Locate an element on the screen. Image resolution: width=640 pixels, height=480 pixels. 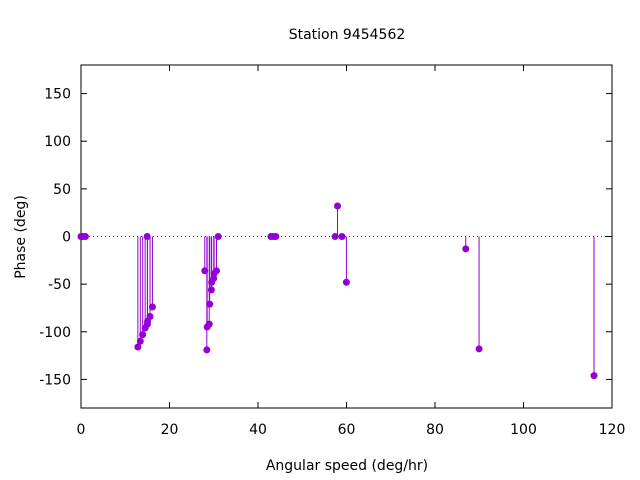
y-tick-label: -50 is located at coordinates (59, 285).